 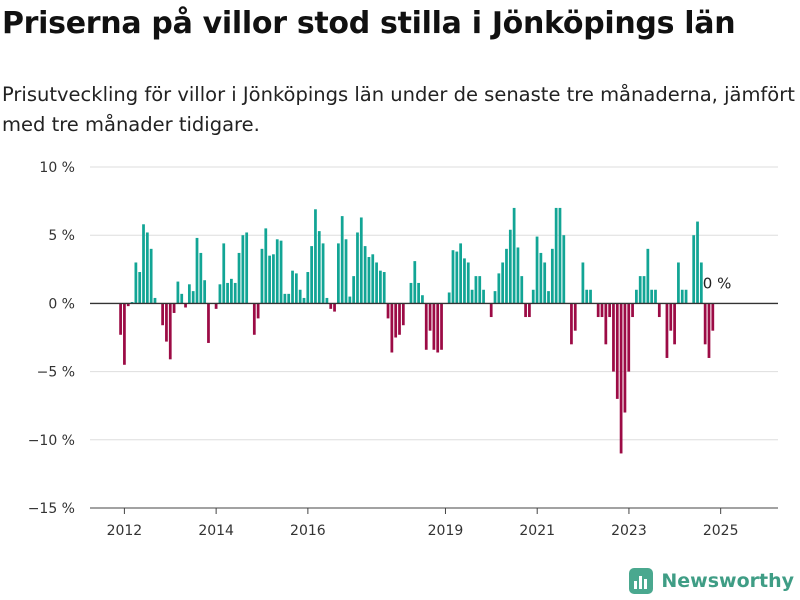 I want to click on y-tick-label: 10 %, so click(x=57, y=168).